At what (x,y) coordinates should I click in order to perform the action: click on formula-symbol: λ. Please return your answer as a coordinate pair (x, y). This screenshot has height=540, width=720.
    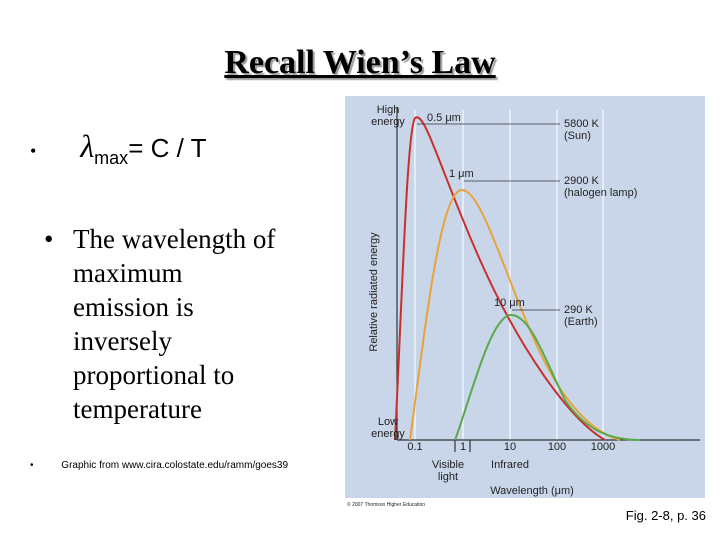
    Looking at the image, I should click on (87, 146).